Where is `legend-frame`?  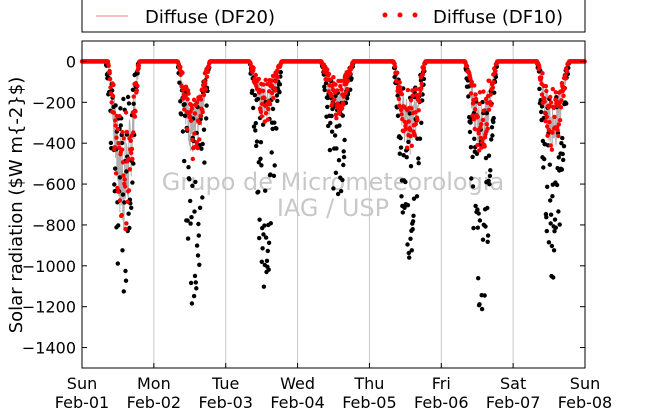
legend-frame is located at coordinates (333, 16).